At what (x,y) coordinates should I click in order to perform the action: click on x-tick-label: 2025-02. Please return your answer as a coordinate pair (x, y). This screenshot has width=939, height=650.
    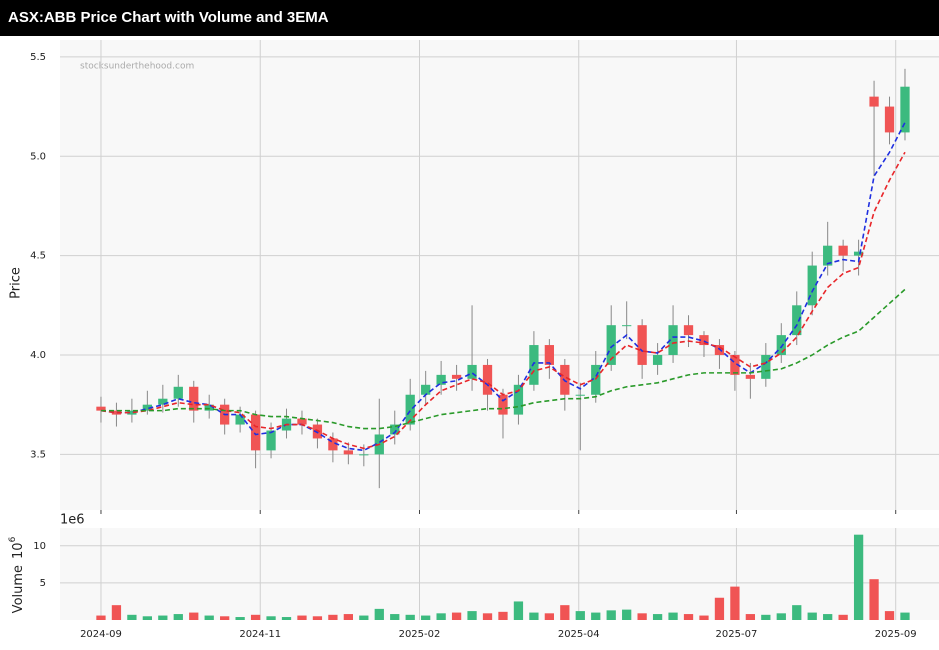
    Looking at the image, I should click on (420, 634).